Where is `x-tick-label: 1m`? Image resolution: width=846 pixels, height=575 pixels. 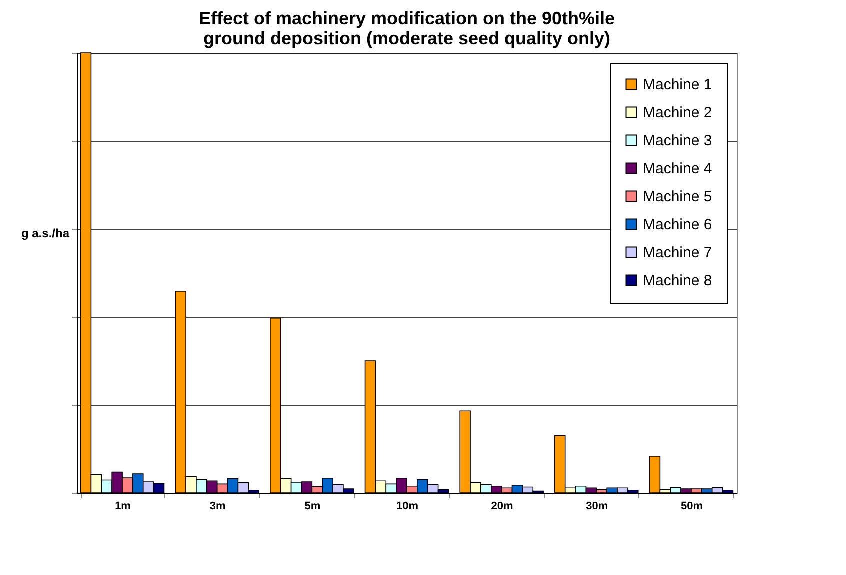
x-tick-label: 1m is located at coordinates (123, 506).